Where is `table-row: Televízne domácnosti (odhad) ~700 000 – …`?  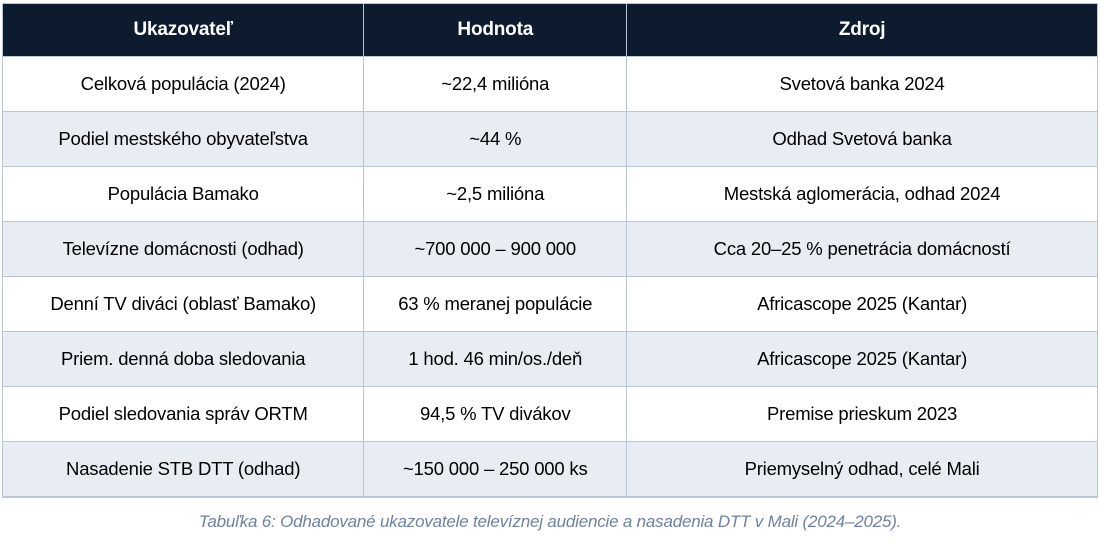
table-row: Televízne domácnosti (odhad) ~700 000 – … is located at coordinates (549, 249).